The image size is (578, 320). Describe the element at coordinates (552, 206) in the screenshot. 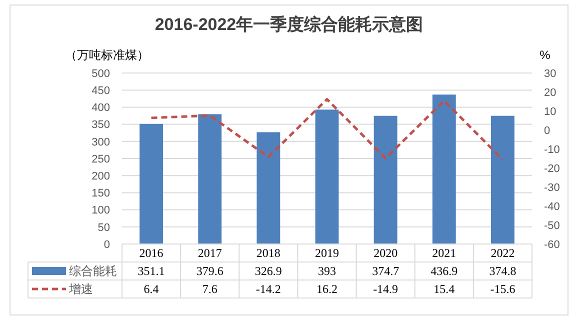

I see `y2-tick-label: -40` at that location.